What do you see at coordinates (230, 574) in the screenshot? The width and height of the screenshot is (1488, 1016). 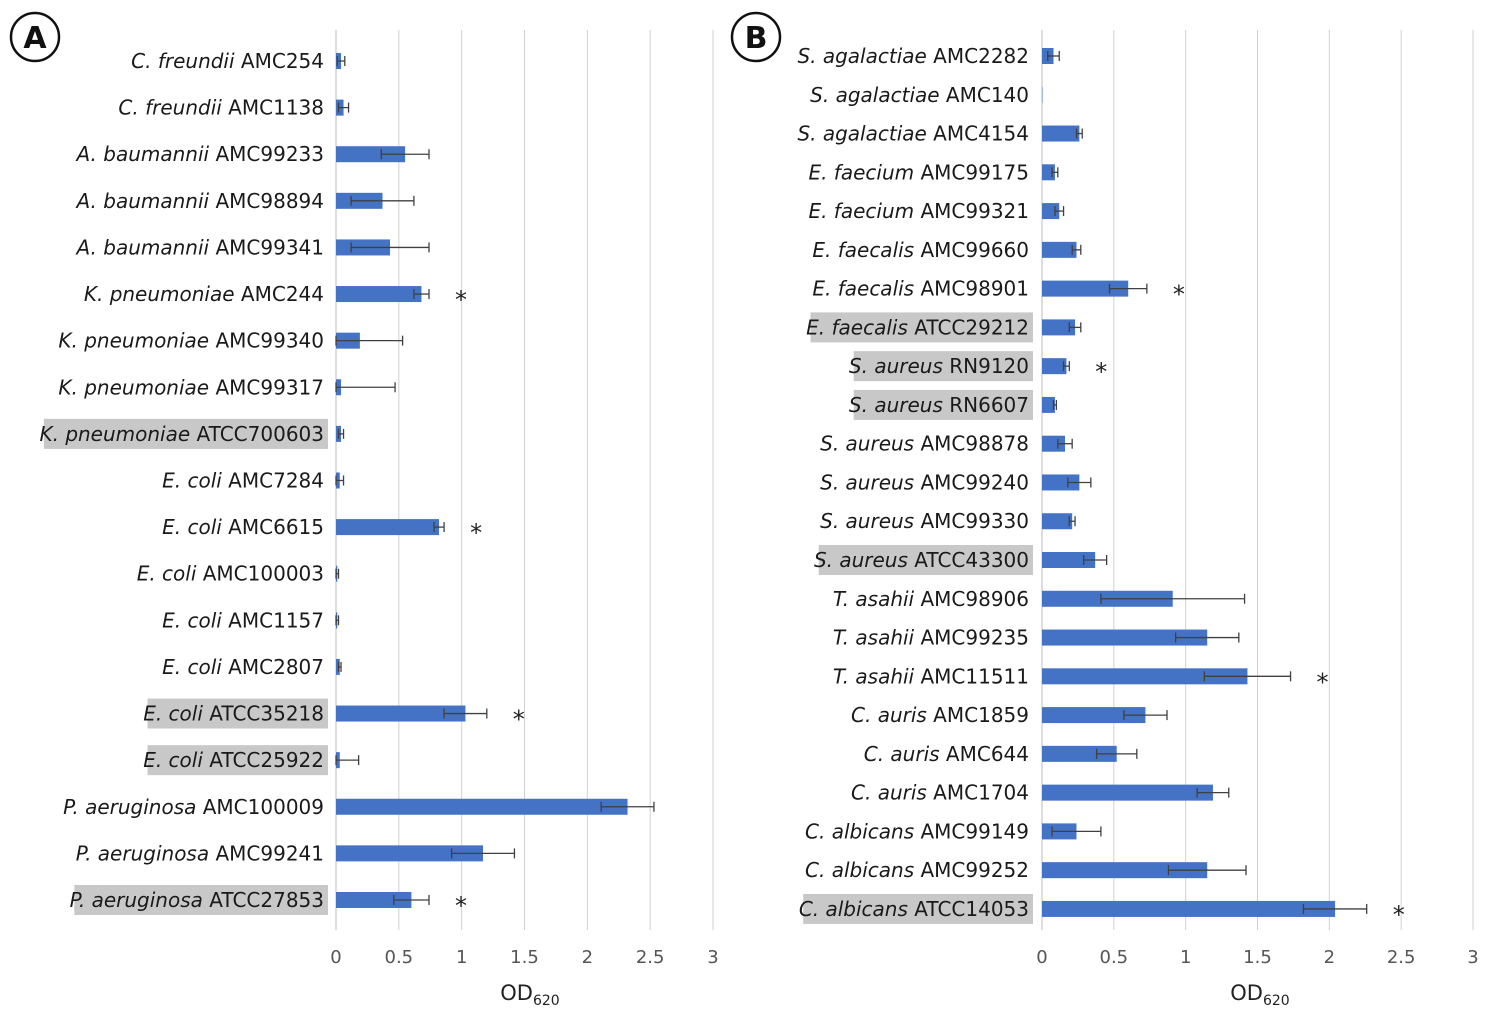 I see `strain-label: E. coli AMC100003` at bounding box center [230, 574].